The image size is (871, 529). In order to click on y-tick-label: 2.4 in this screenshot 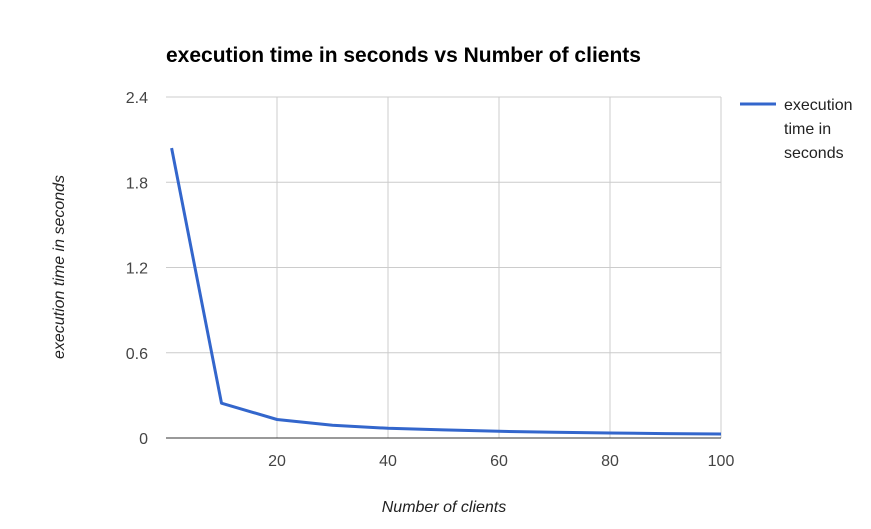, I will do `click(137, 98)`.